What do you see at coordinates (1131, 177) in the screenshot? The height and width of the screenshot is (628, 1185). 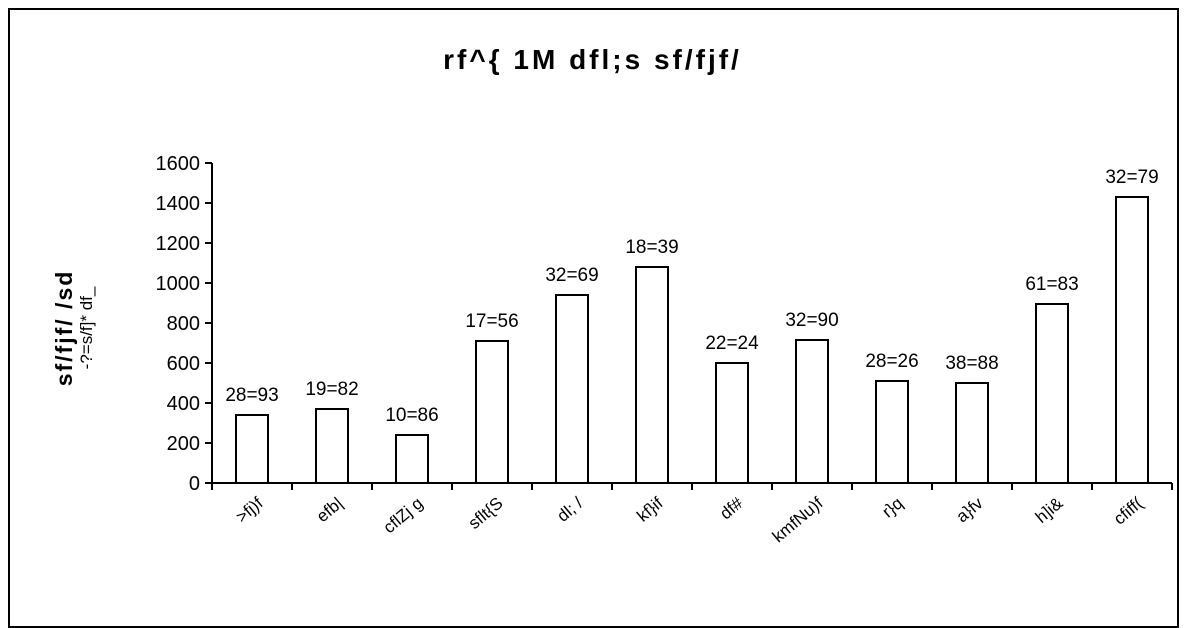 I see `data-label: 32=79` at bounding box center [1131, 177].